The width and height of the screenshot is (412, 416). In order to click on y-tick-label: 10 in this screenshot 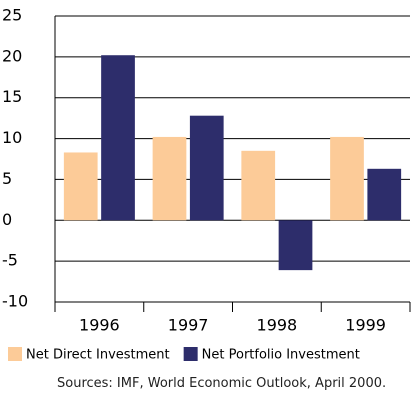, I will do `click(12, 137)`.